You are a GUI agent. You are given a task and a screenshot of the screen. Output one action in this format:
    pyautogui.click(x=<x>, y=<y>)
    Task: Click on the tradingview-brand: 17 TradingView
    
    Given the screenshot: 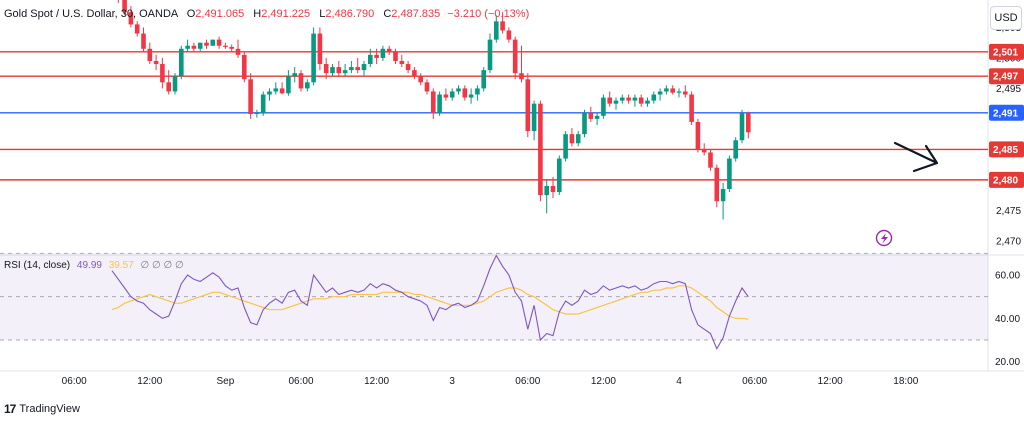 What is the action you would take?
    pyautogui.click(x=42, y=409)
    